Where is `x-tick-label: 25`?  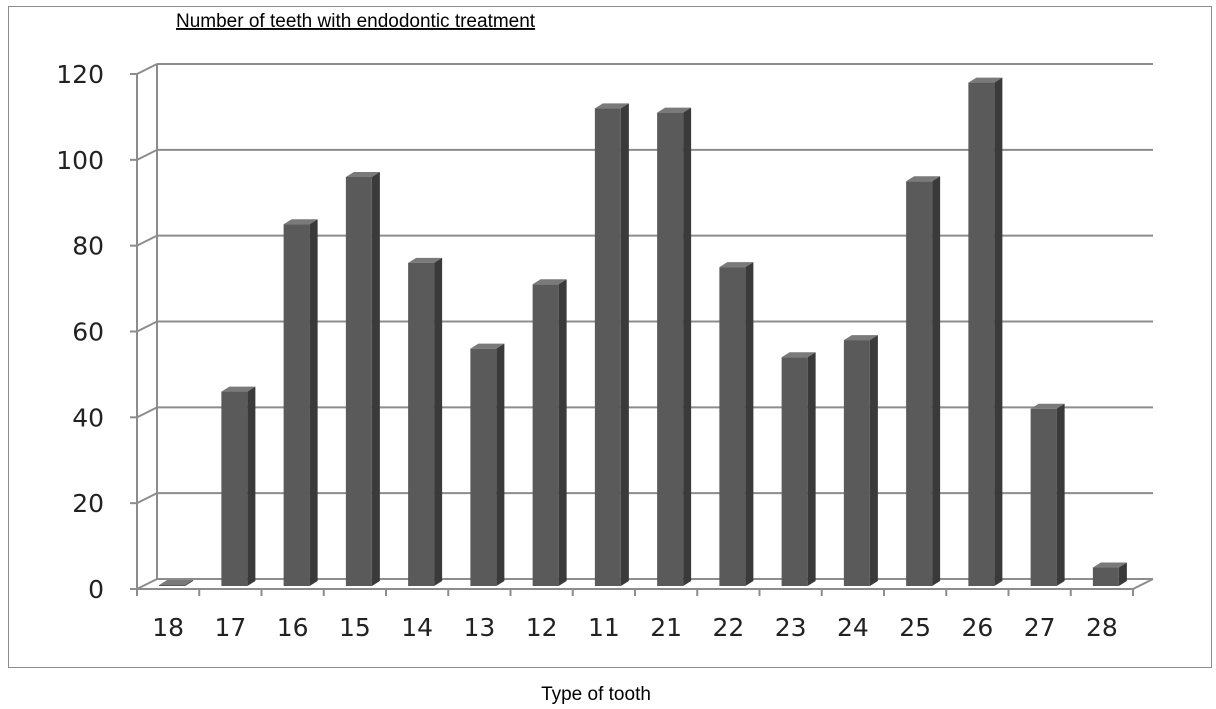
x-tick-label: 25 is located at coordinates (915, 627).